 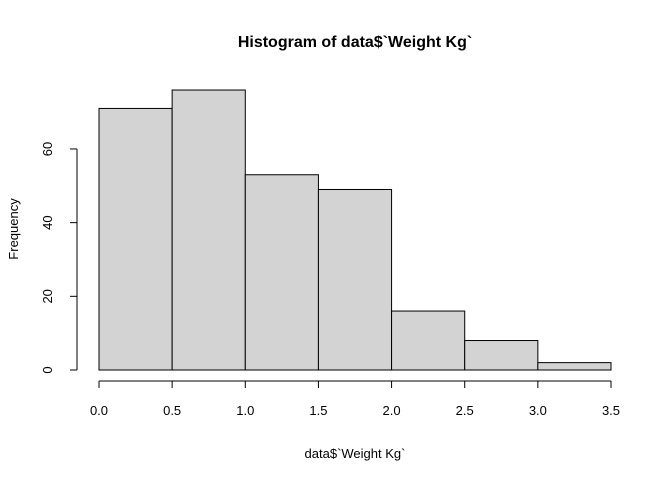 I want to click on x-tick-label: 3.5, so click(x=611, y=410).